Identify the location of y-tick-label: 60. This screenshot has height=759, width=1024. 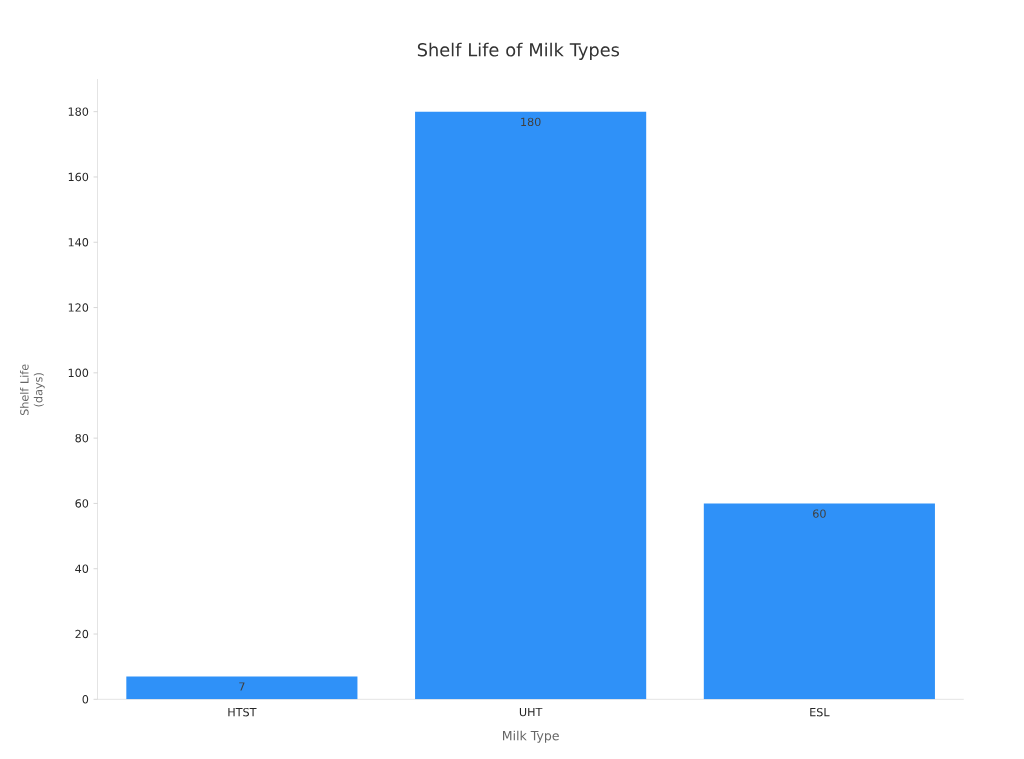
(82, 503).